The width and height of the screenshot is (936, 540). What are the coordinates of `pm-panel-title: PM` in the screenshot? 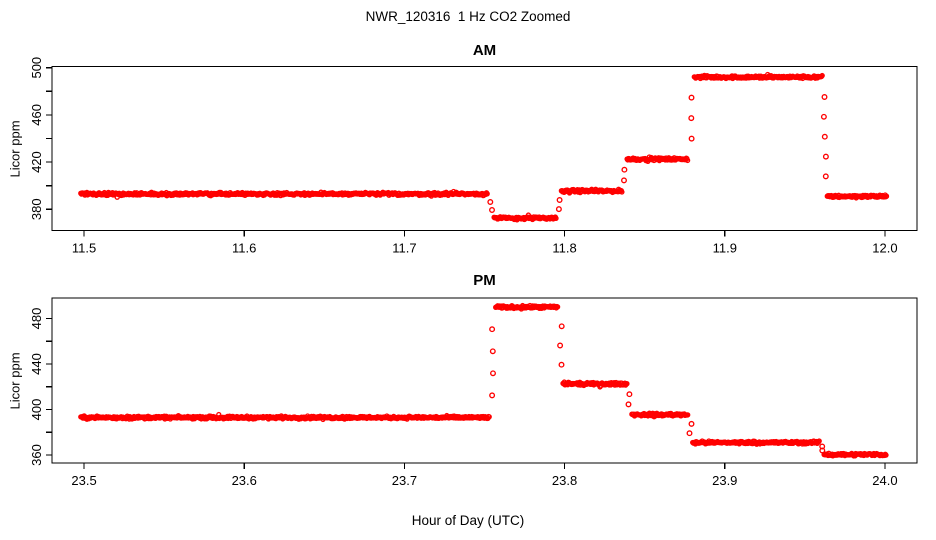 It's located at (484, 280).